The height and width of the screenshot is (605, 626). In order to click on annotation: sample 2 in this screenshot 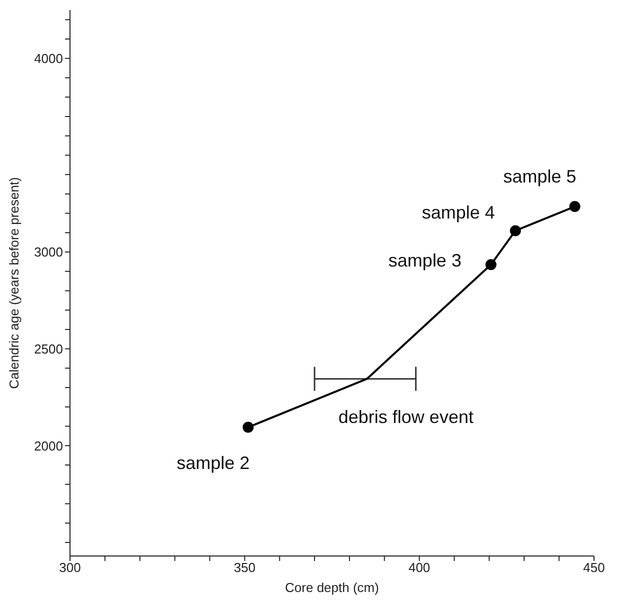, I will do `click(213, 463)`.